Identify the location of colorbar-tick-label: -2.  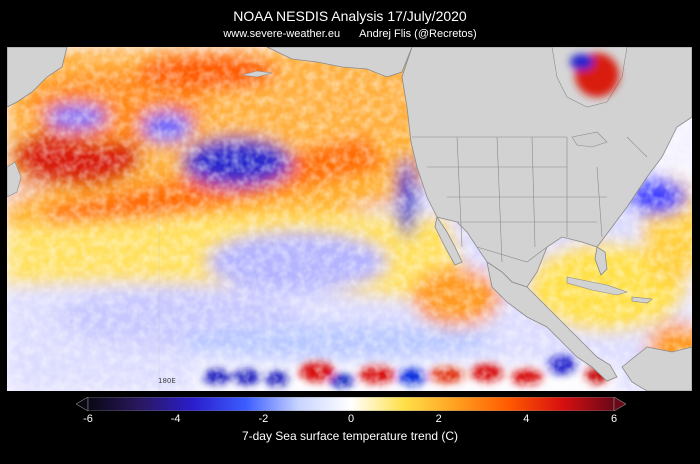
(263, 419).